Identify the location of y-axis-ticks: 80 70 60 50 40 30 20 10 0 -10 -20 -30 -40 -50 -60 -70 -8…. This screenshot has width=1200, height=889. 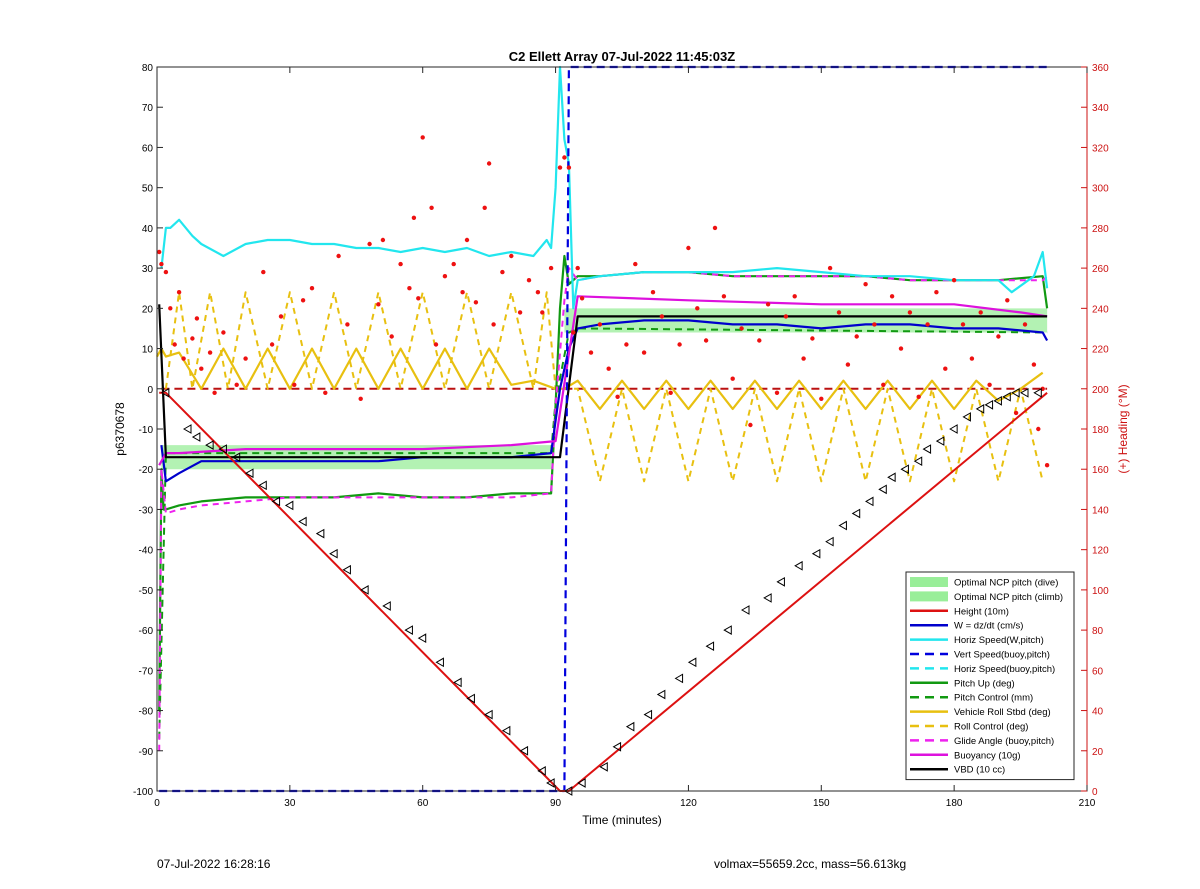
(148, 430).